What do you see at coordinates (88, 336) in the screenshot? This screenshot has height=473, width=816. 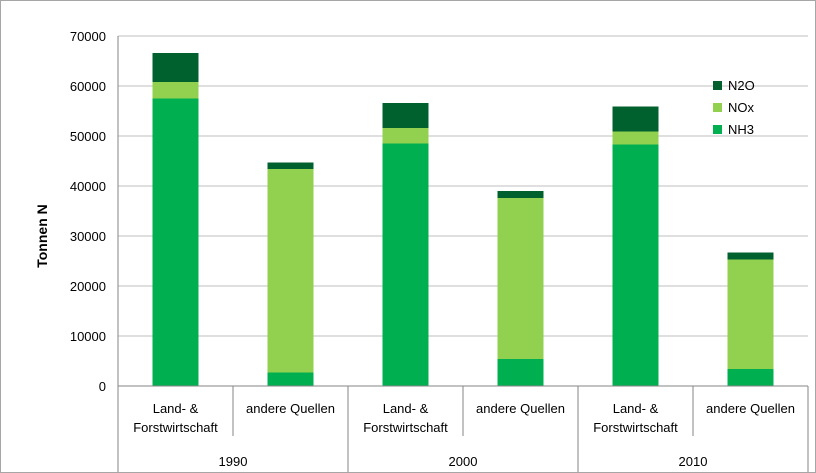 I see `y-tick-label: 10000` at bounding box center [88, 336].